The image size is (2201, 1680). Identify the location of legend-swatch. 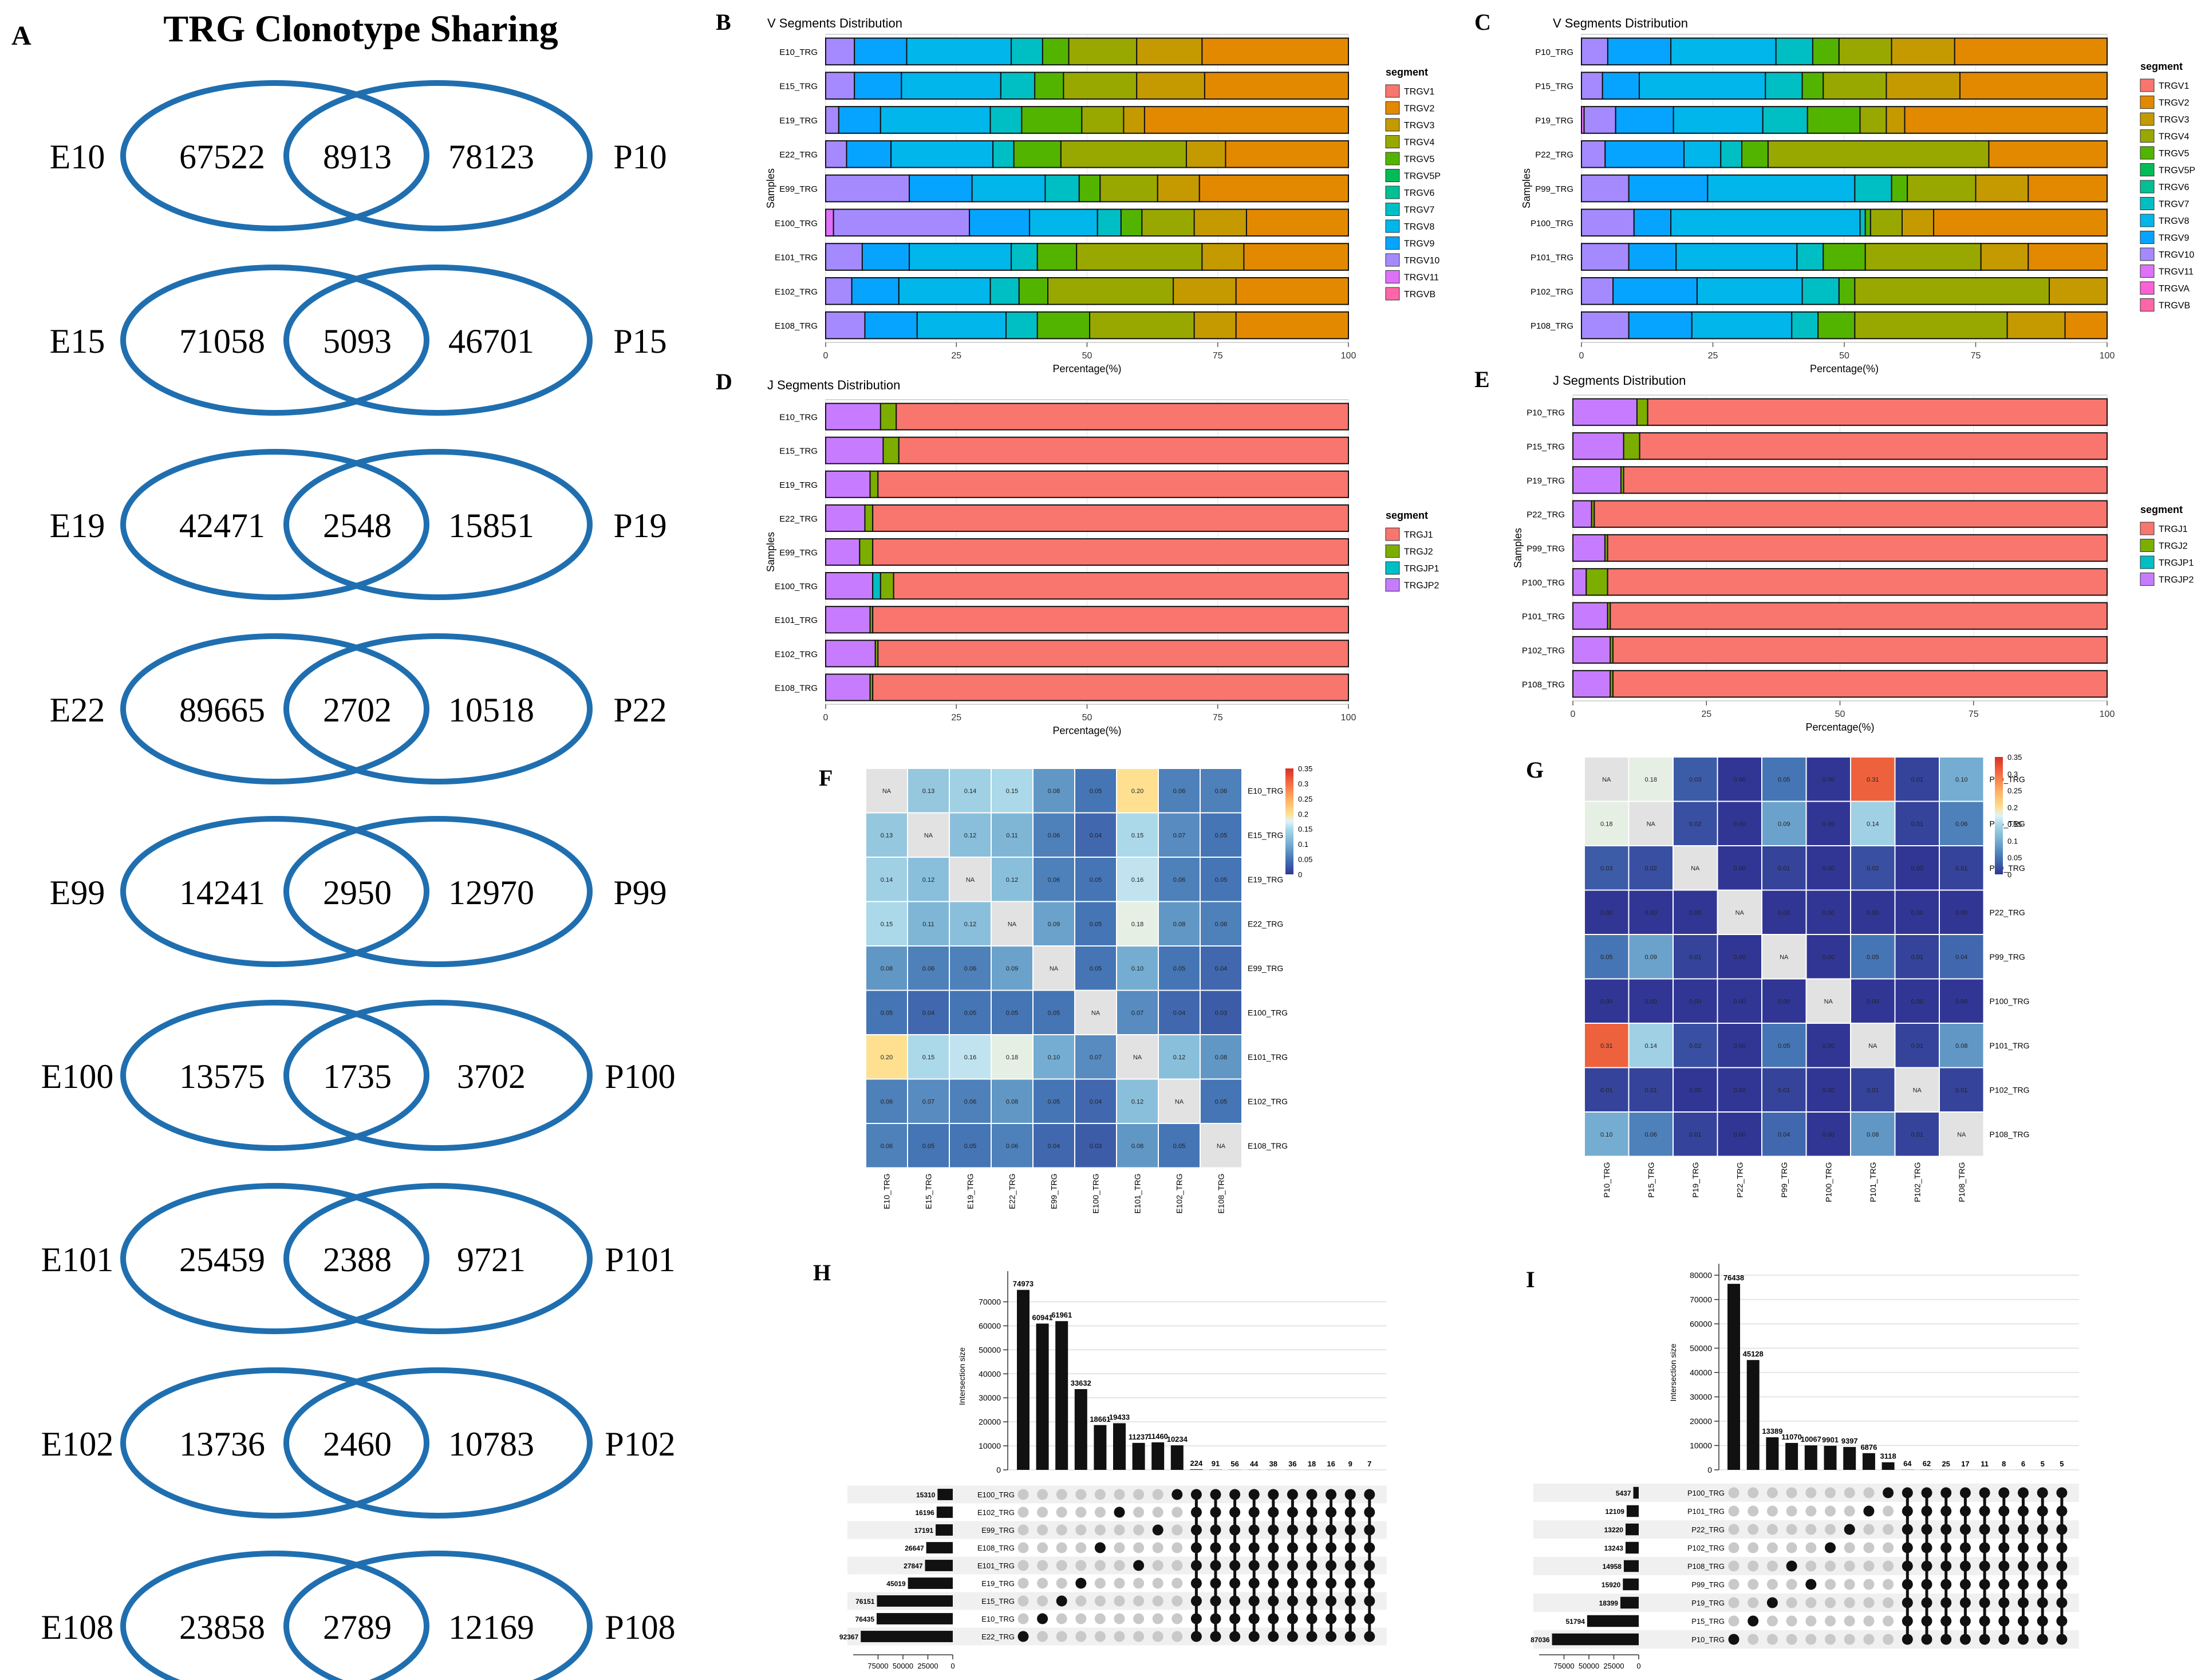
(1392, 534).